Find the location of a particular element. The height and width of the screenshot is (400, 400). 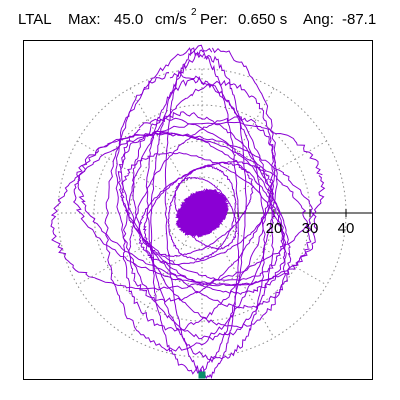

tick-label-30: 30 is located at coordinates (310, 228).